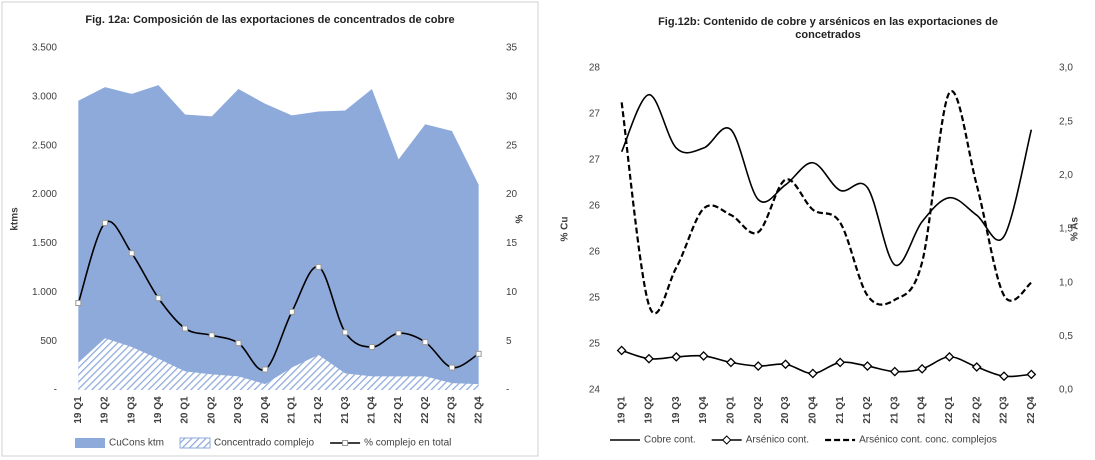  I want to click on y2-tick-label: 15, so click(512, 243).